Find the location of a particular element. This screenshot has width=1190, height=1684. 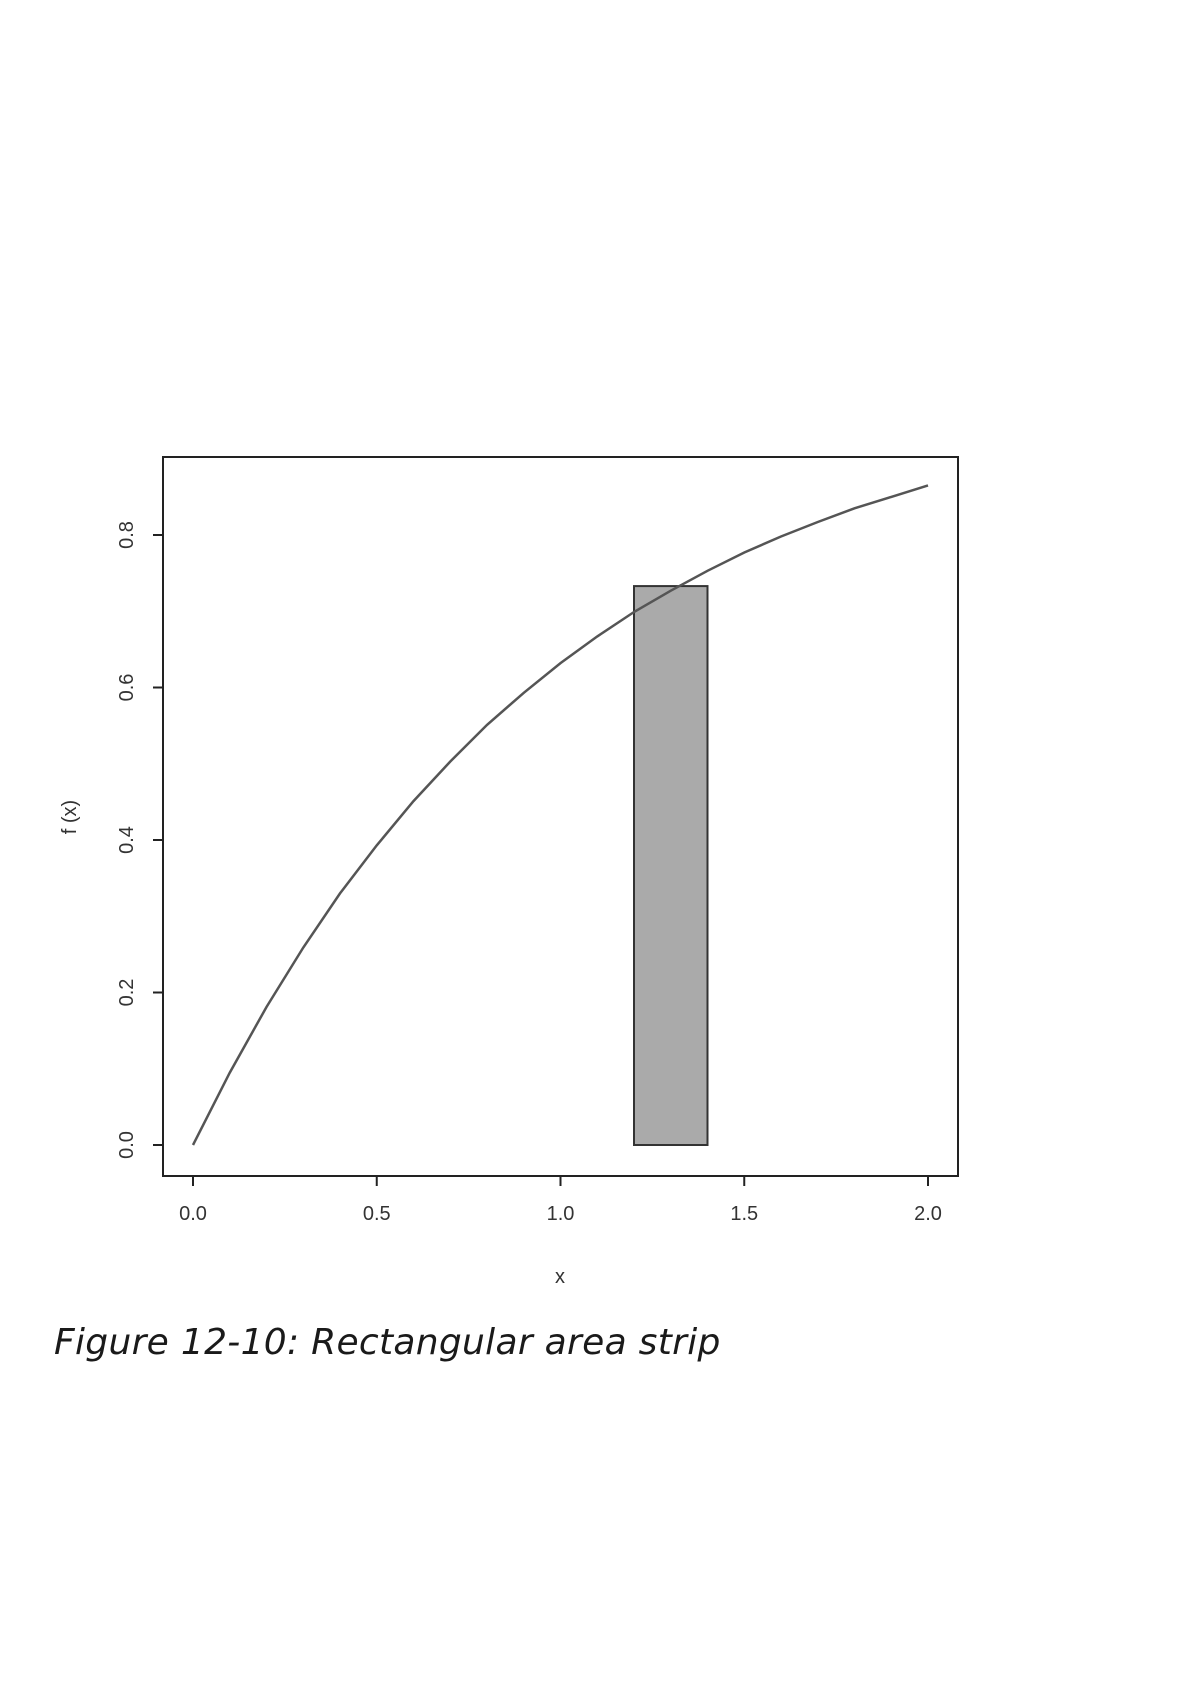

y-axis-label: f (x) is located at coordinates (70, 817).